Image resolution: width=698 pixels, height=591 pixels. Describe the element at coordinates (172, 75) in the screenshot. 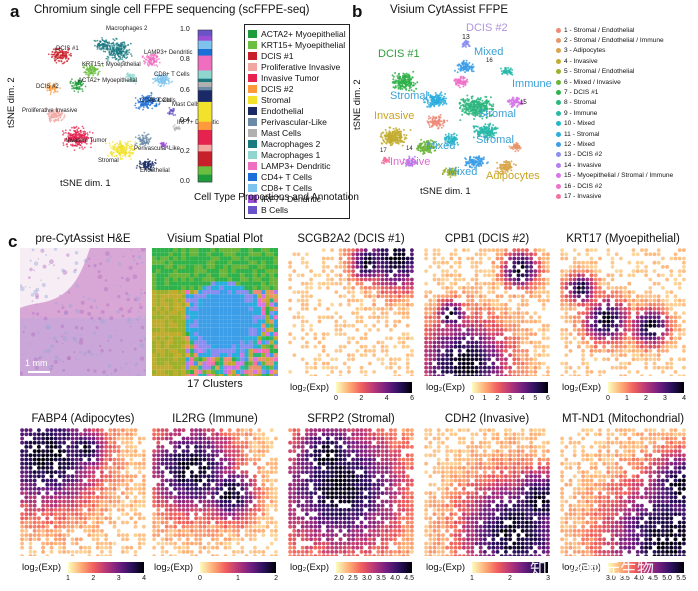

I see `panel-a-cluster-label: CD8+ T Cells` at that location.